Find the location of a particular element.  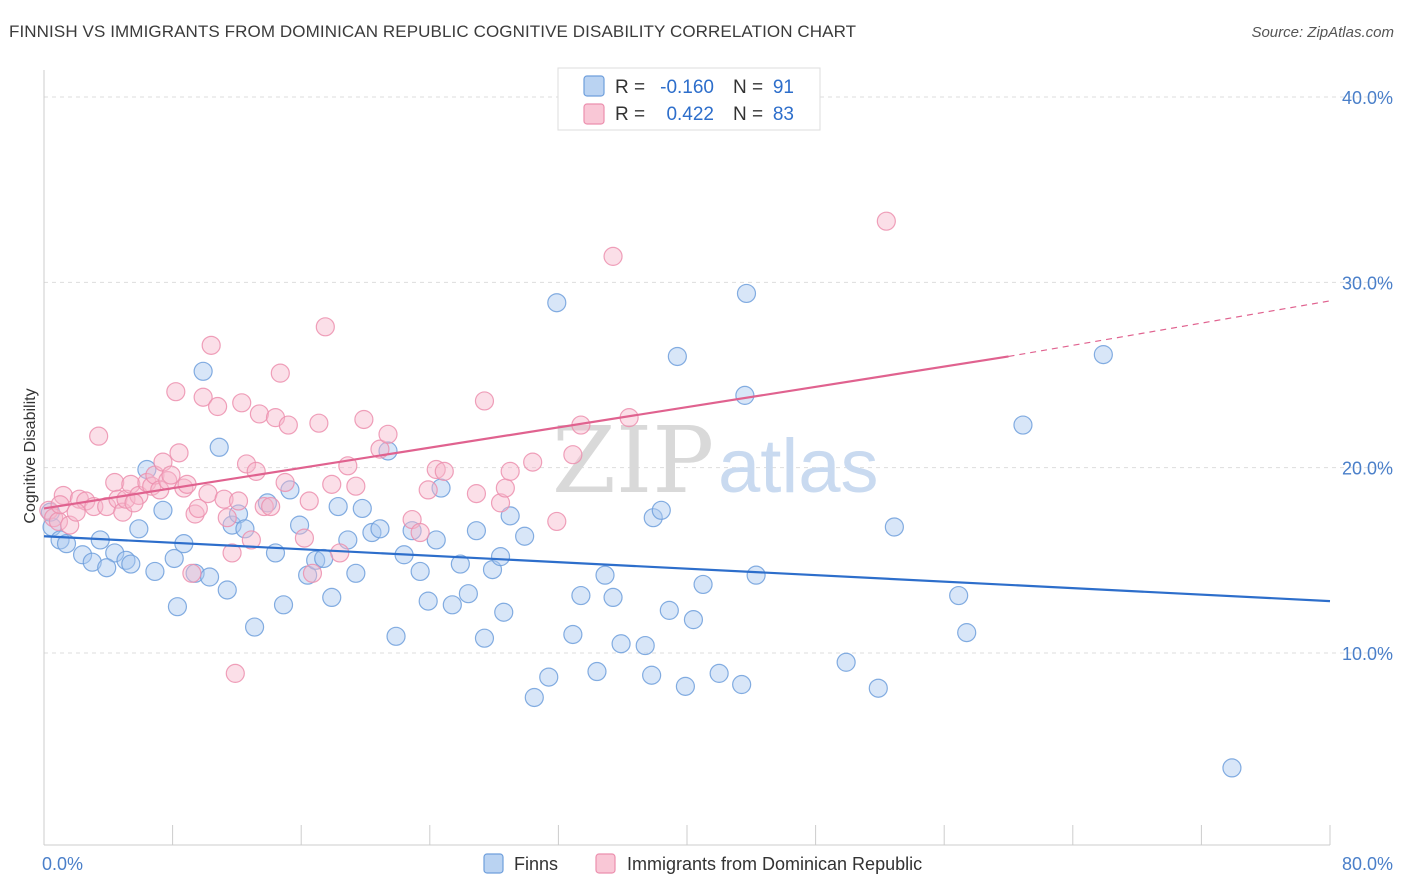

series-legend-label-dominican: Immigrants from Dominican Republic is located at coordinates (774, 864).